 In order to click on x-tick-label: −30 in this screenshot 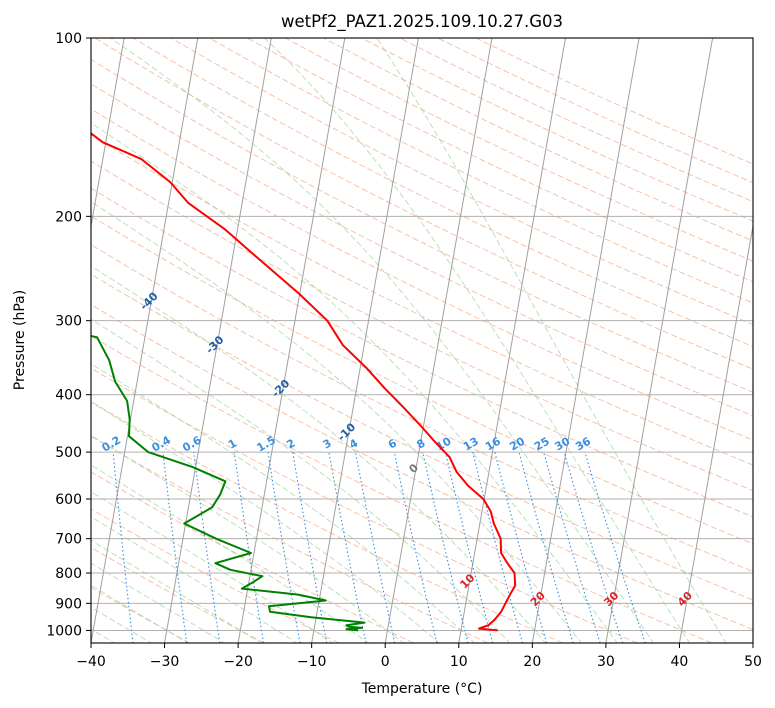, I will do `click(165, 662)`.